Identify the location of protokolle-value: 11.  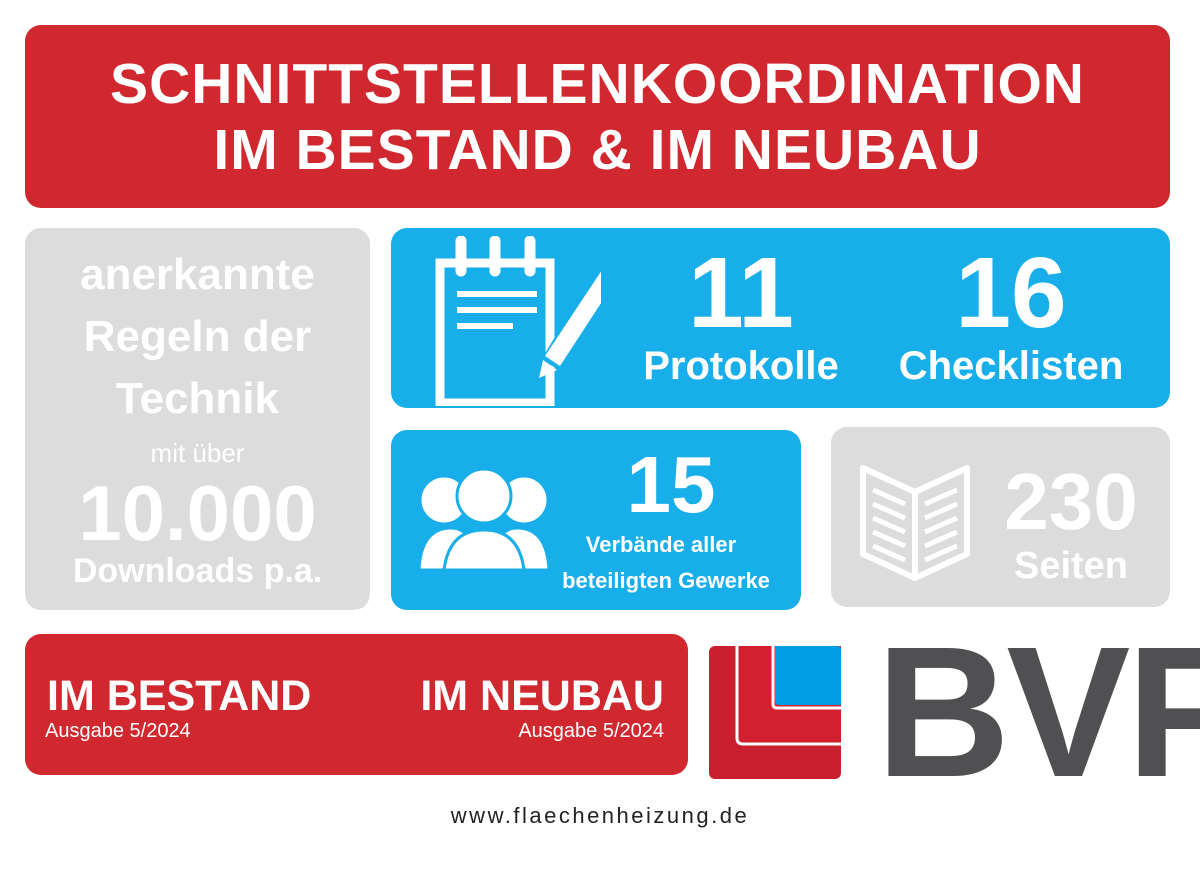
(741, 293).